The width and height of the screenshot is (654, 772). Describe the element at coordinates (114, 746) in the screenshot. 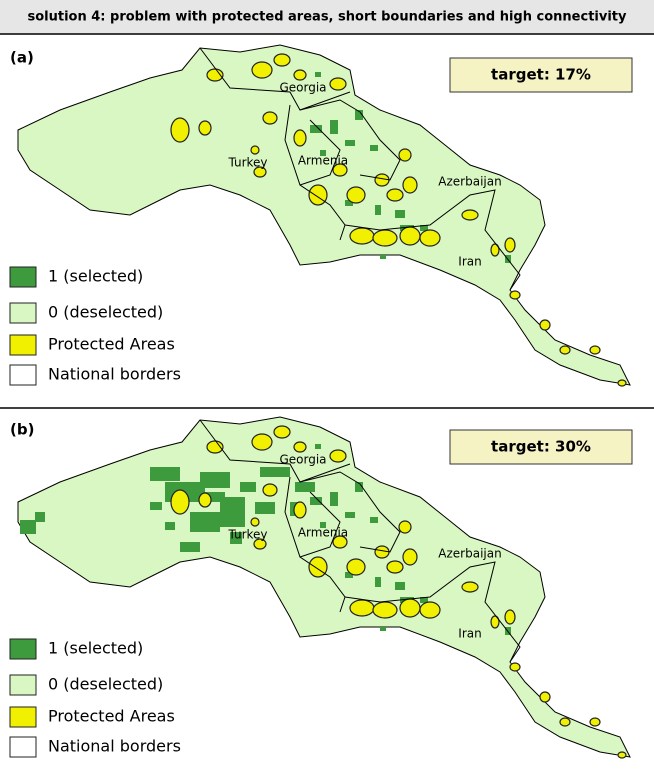

I see `legend-label: National borders` at that location.